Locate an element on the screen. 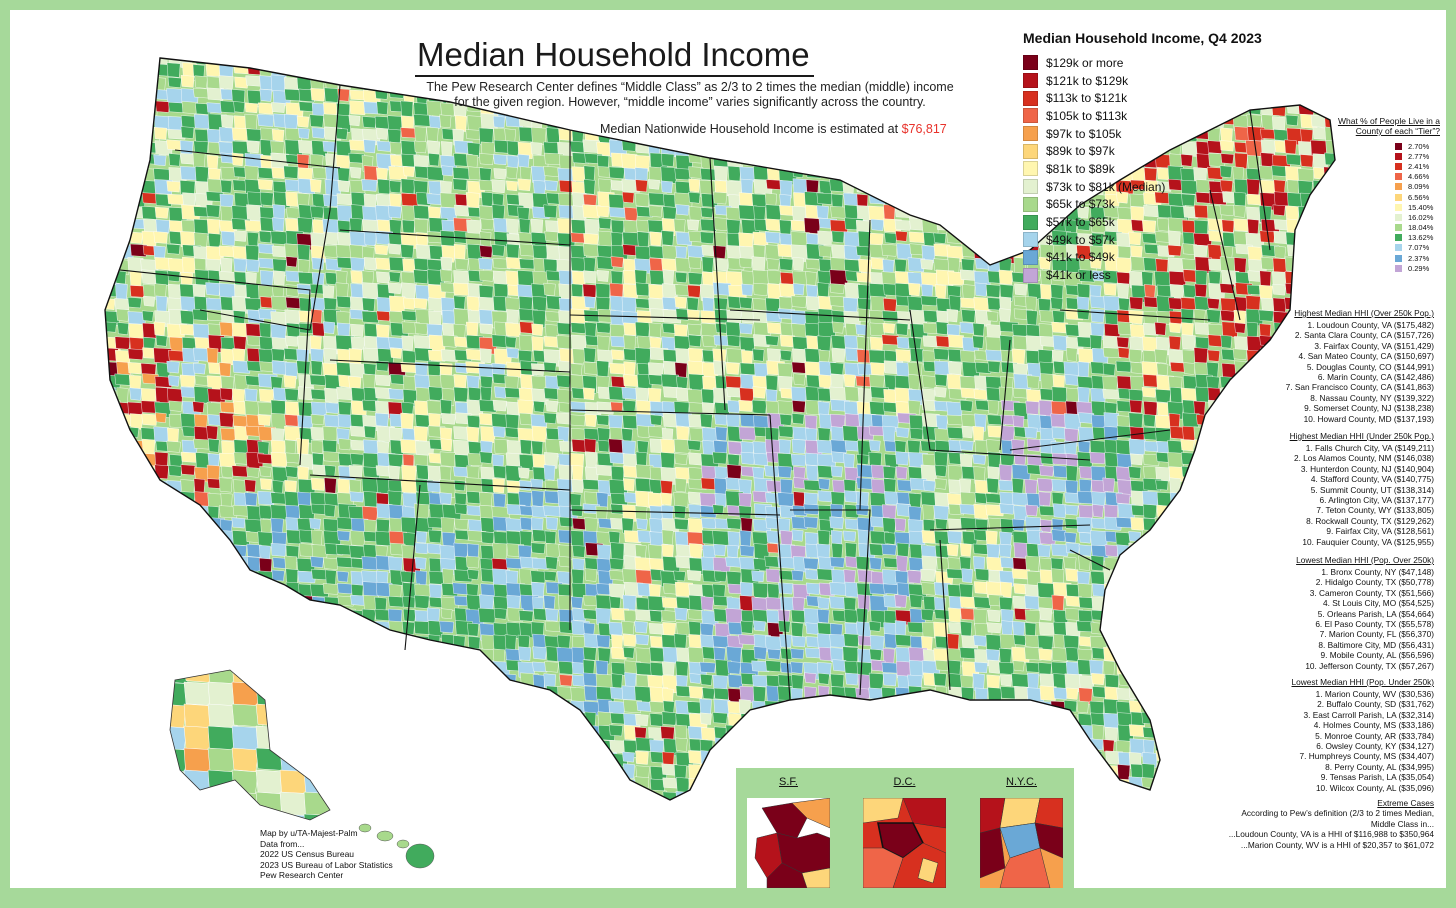 This screenshot has height=908, width=1456. tier-share-item: 4.66% is located at coordinates (1414, 177).